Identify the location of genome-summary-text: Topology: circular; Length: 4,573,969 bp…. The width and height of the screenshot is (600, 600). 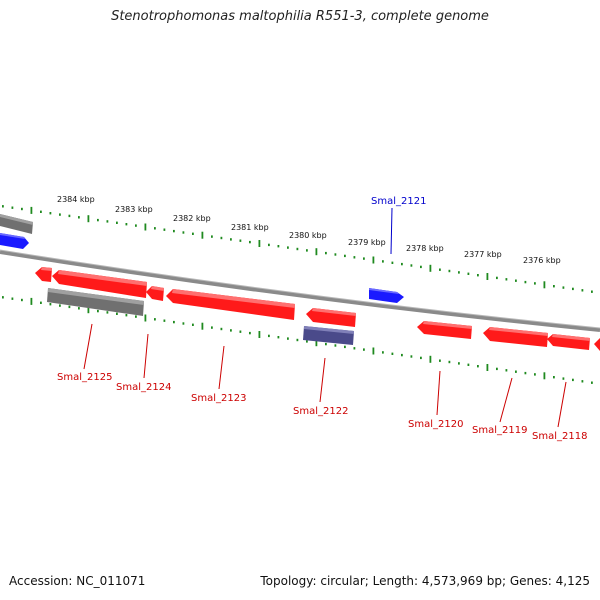
(425, 581).